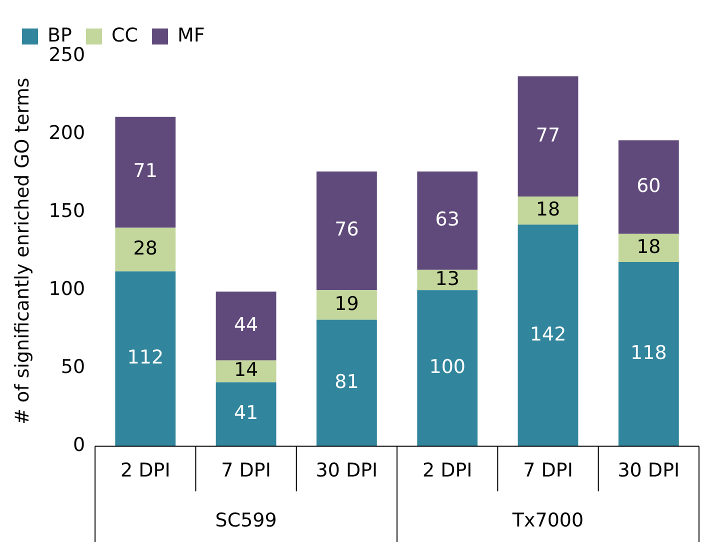  Describe the element at coordinates (22, 251) in the screenshot. I see `y-axis-title: # of significantly enriched GO terms` at that location.